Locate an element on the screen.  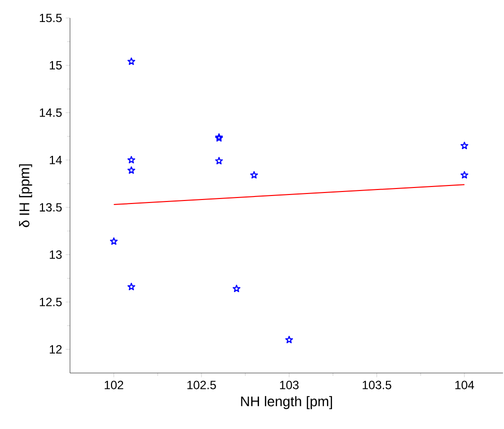
x-tick-label: 102.5 is located at coordinates (201, 385).